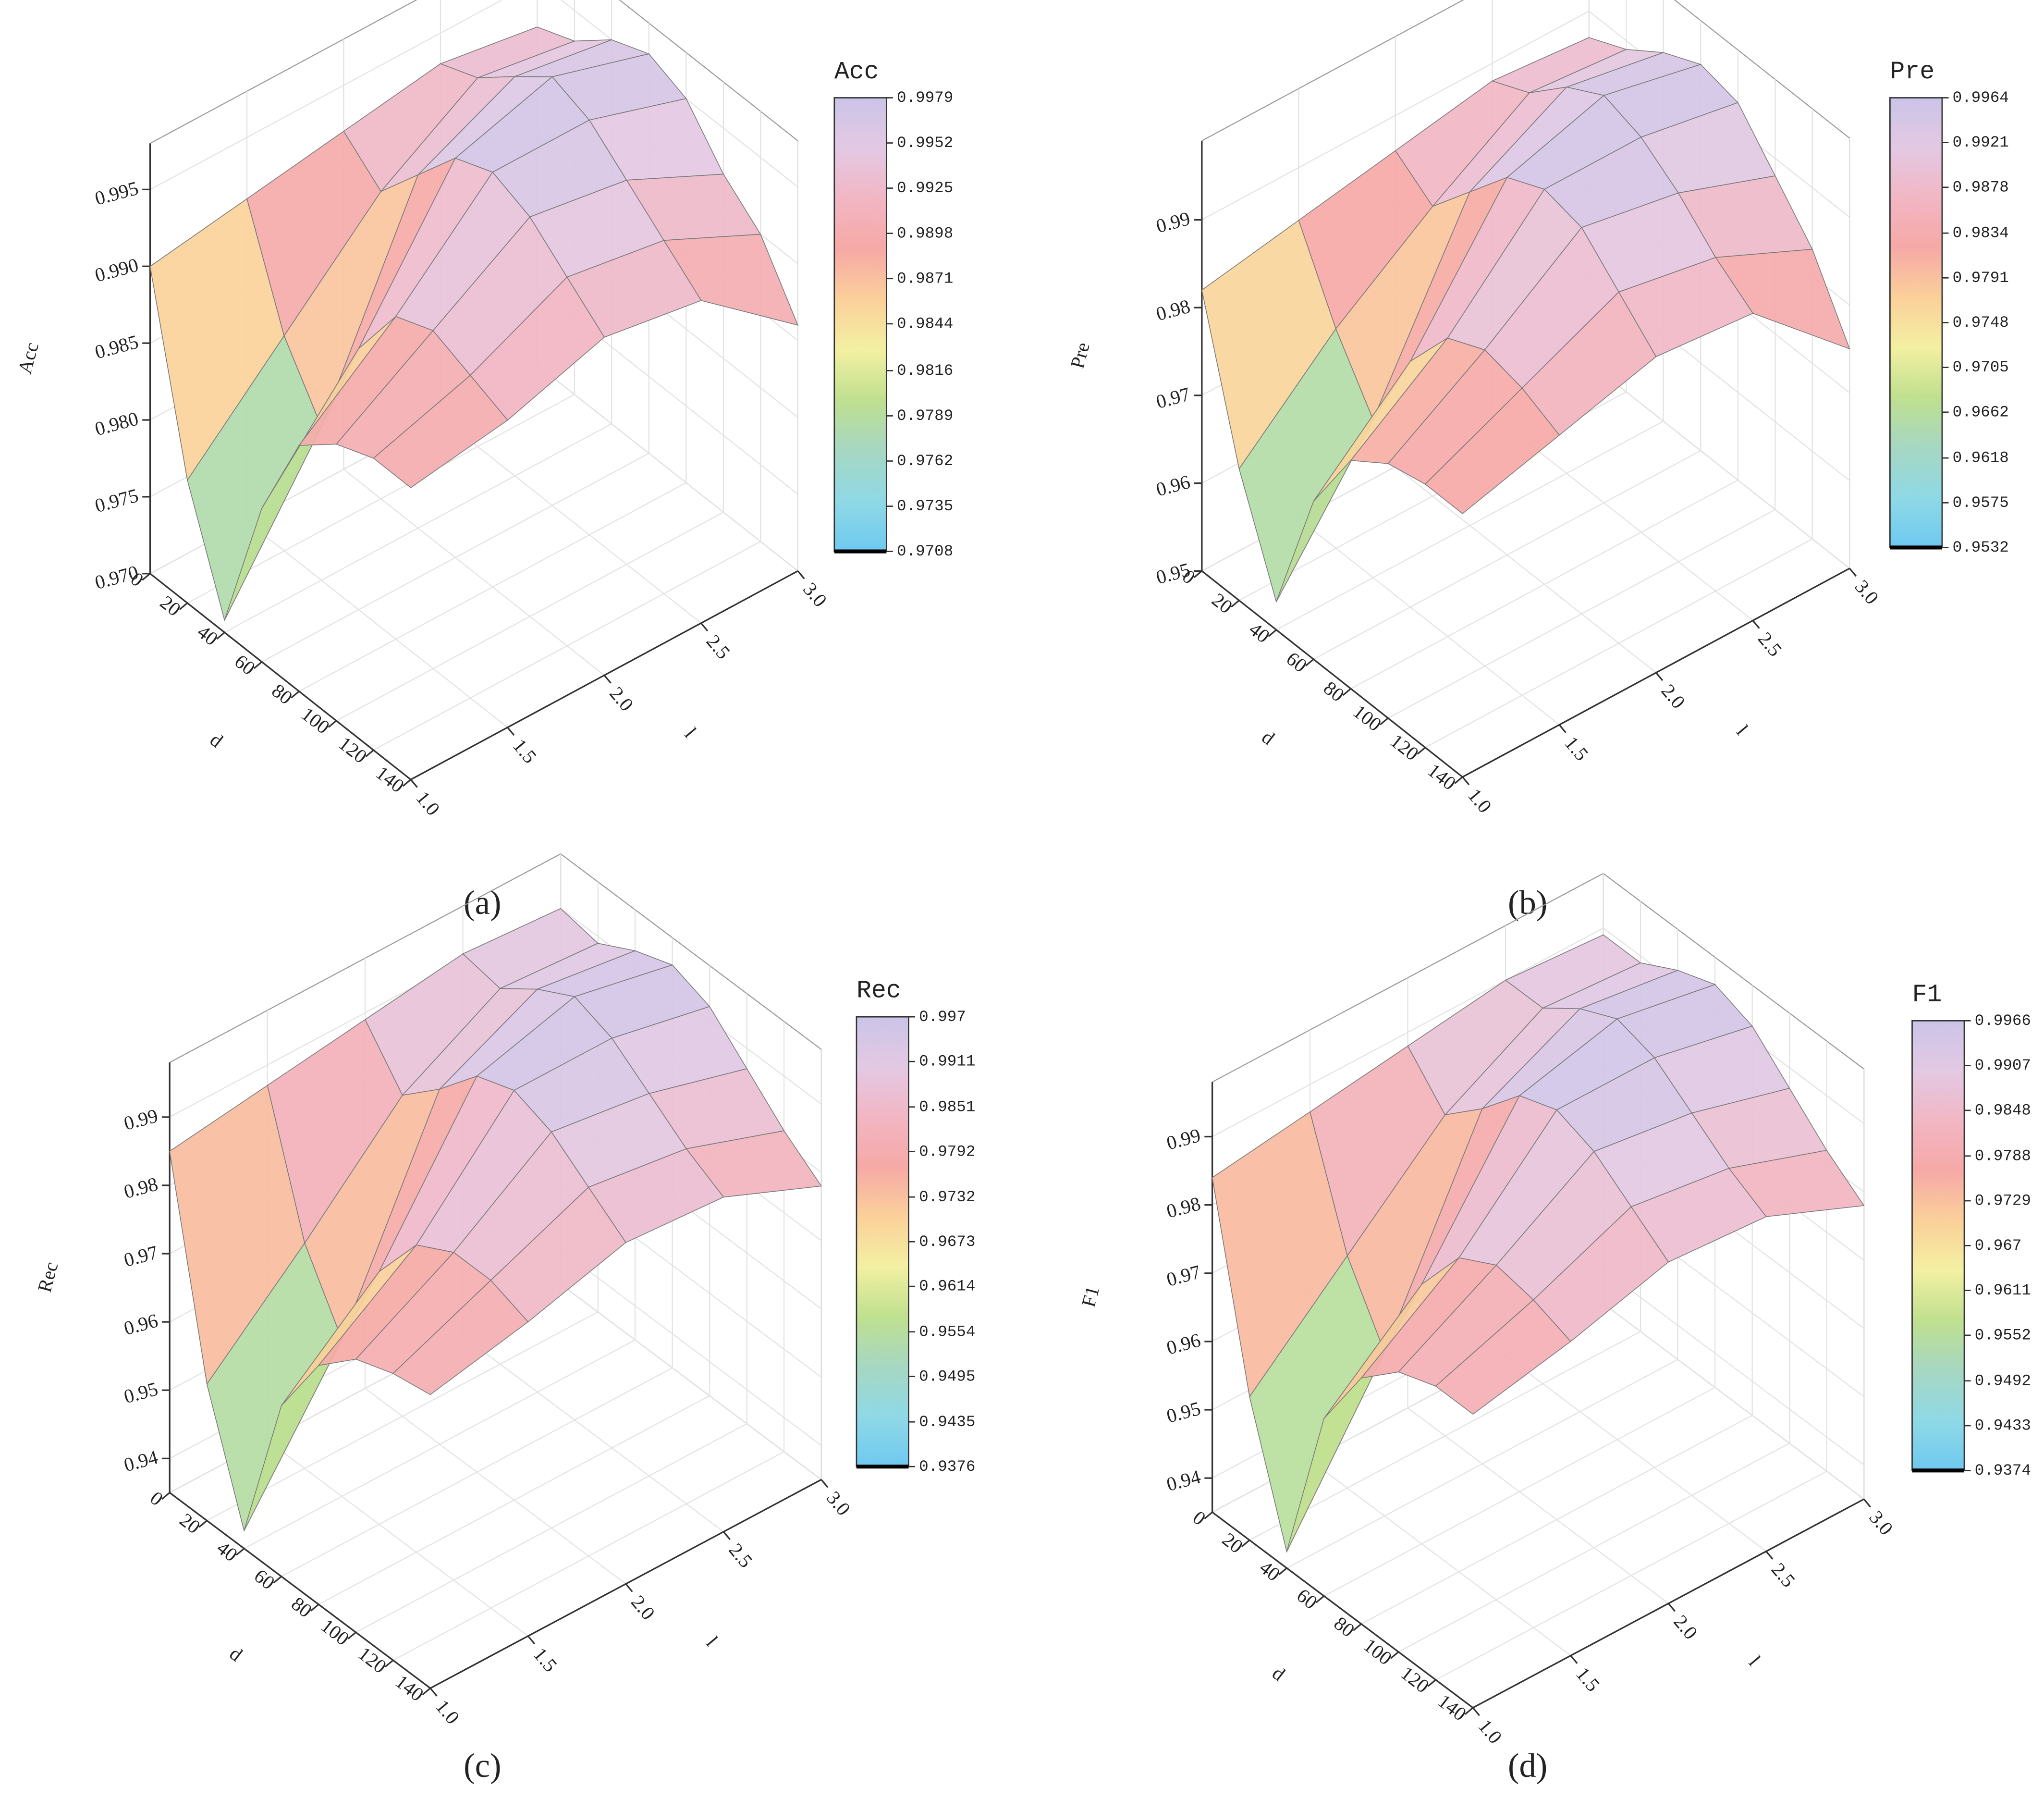  What do you see at coordinates (236, 1653) in the screenshot?
I see `x-axis-title: d` at bounding box center [236, 1653].